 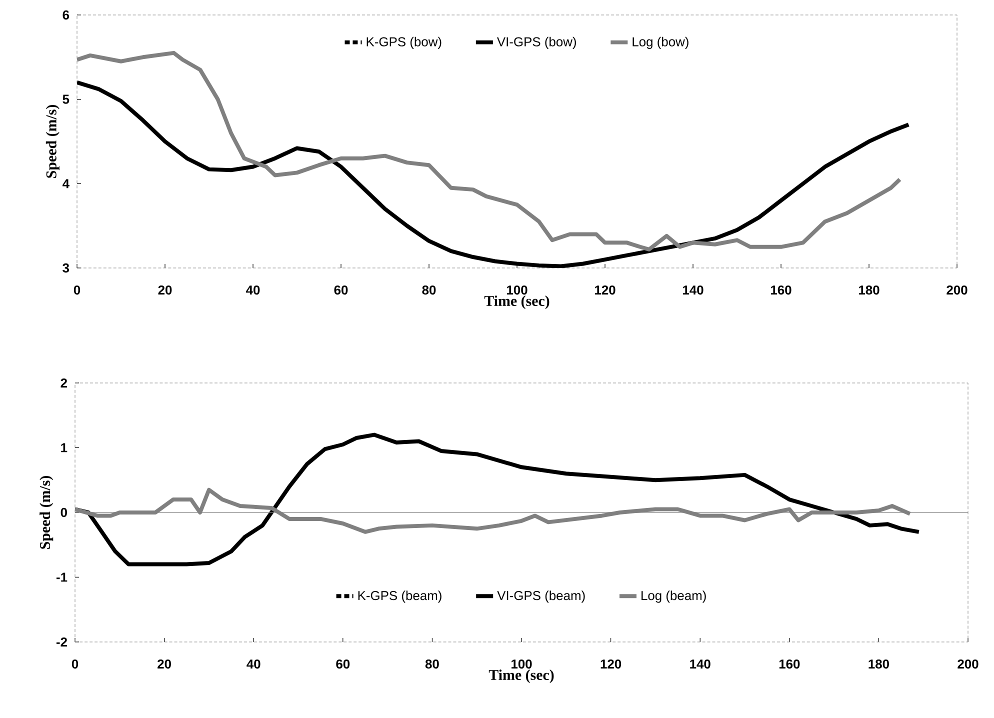 I want to click on legend-label: K-GPS (bow), so click(x=404, y=42).